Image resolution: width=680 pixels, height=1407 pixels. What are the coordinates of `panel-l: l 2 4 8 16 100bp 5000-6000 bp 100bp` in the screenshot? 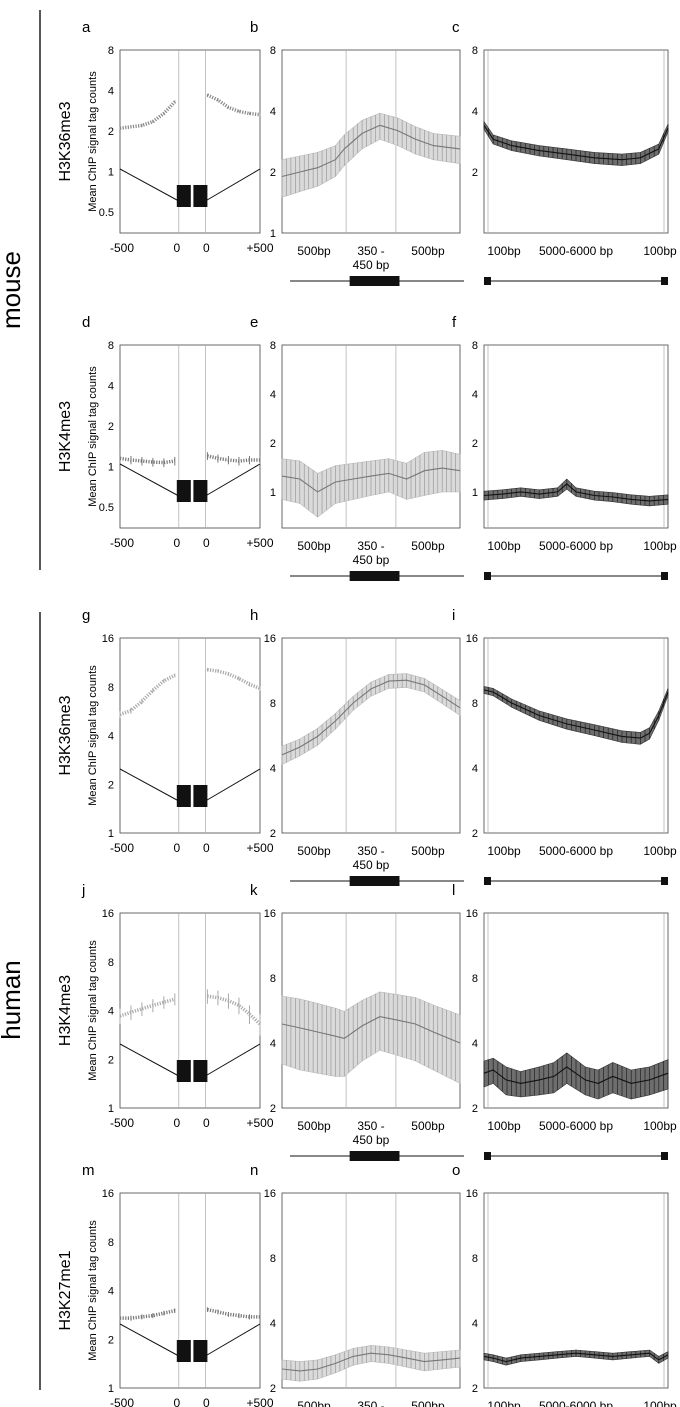 It's located at (564, 1021).